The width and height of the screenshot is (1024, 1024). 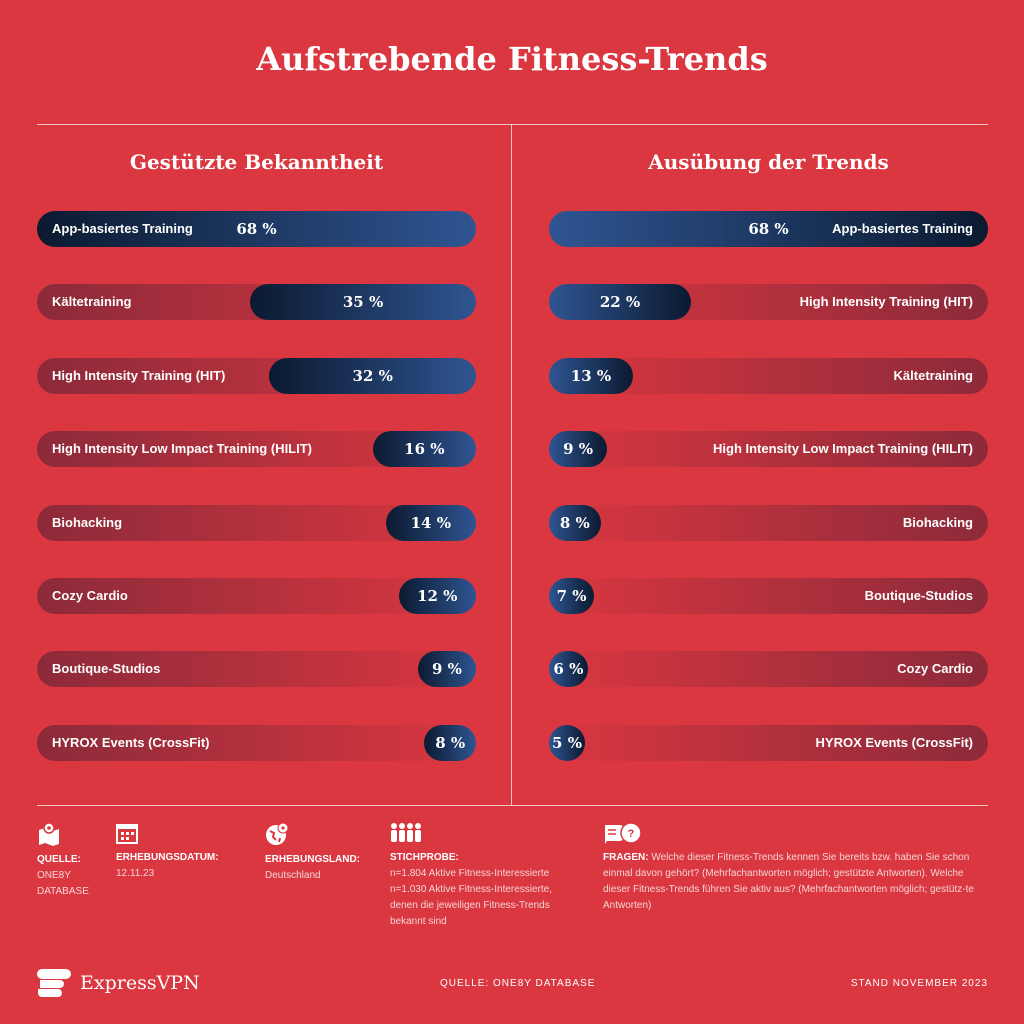 I want to click on bar-row: 14 % Biohacking, so click(x=256, y=522).